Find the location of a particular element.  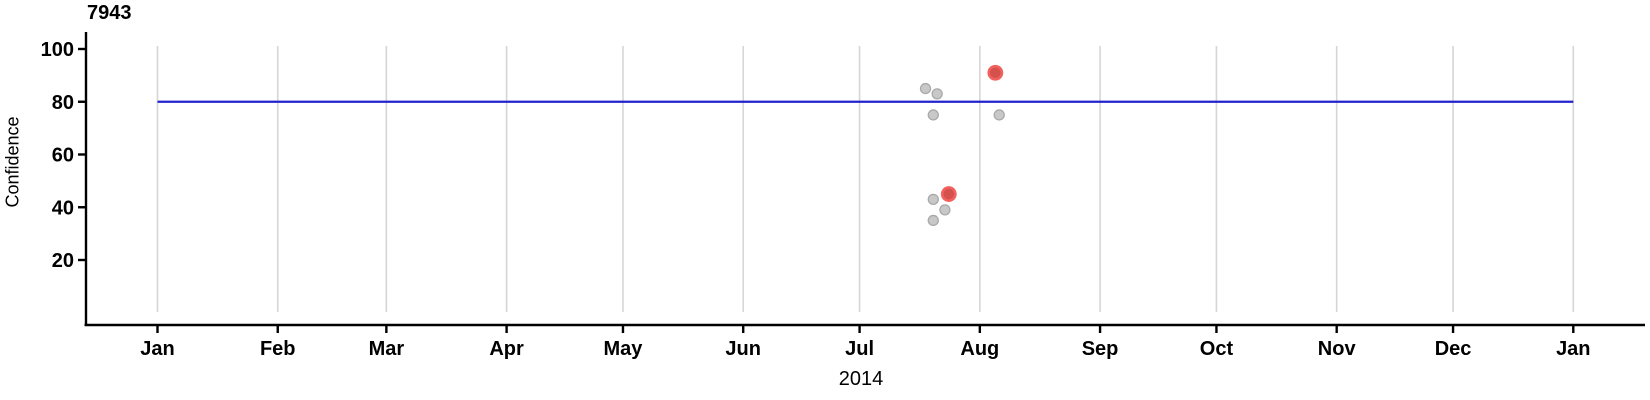

x-tick-label: Sep is located at coordinates (1100, 349).